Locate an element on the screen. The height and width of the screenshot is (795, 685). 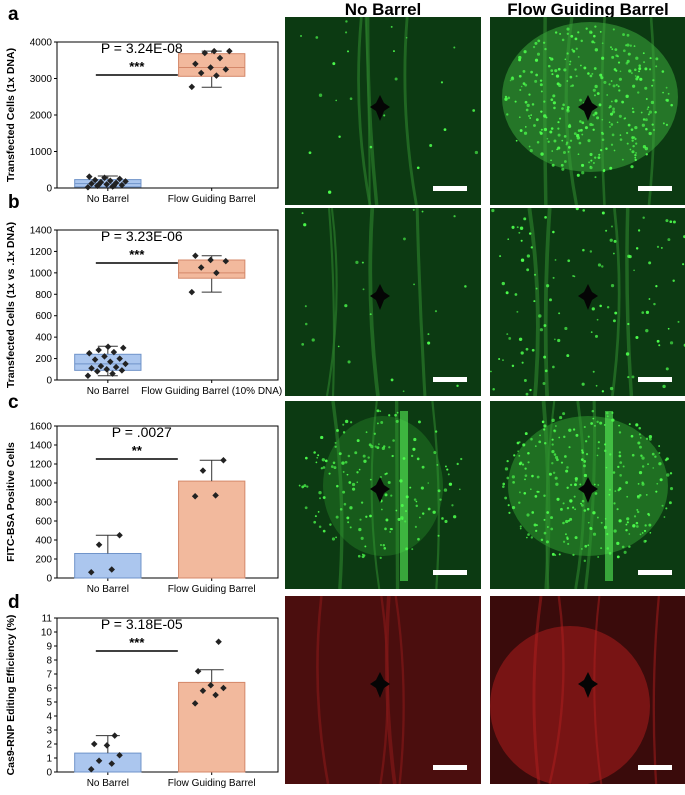
vein-stripe is located at coordinates (615, 302).